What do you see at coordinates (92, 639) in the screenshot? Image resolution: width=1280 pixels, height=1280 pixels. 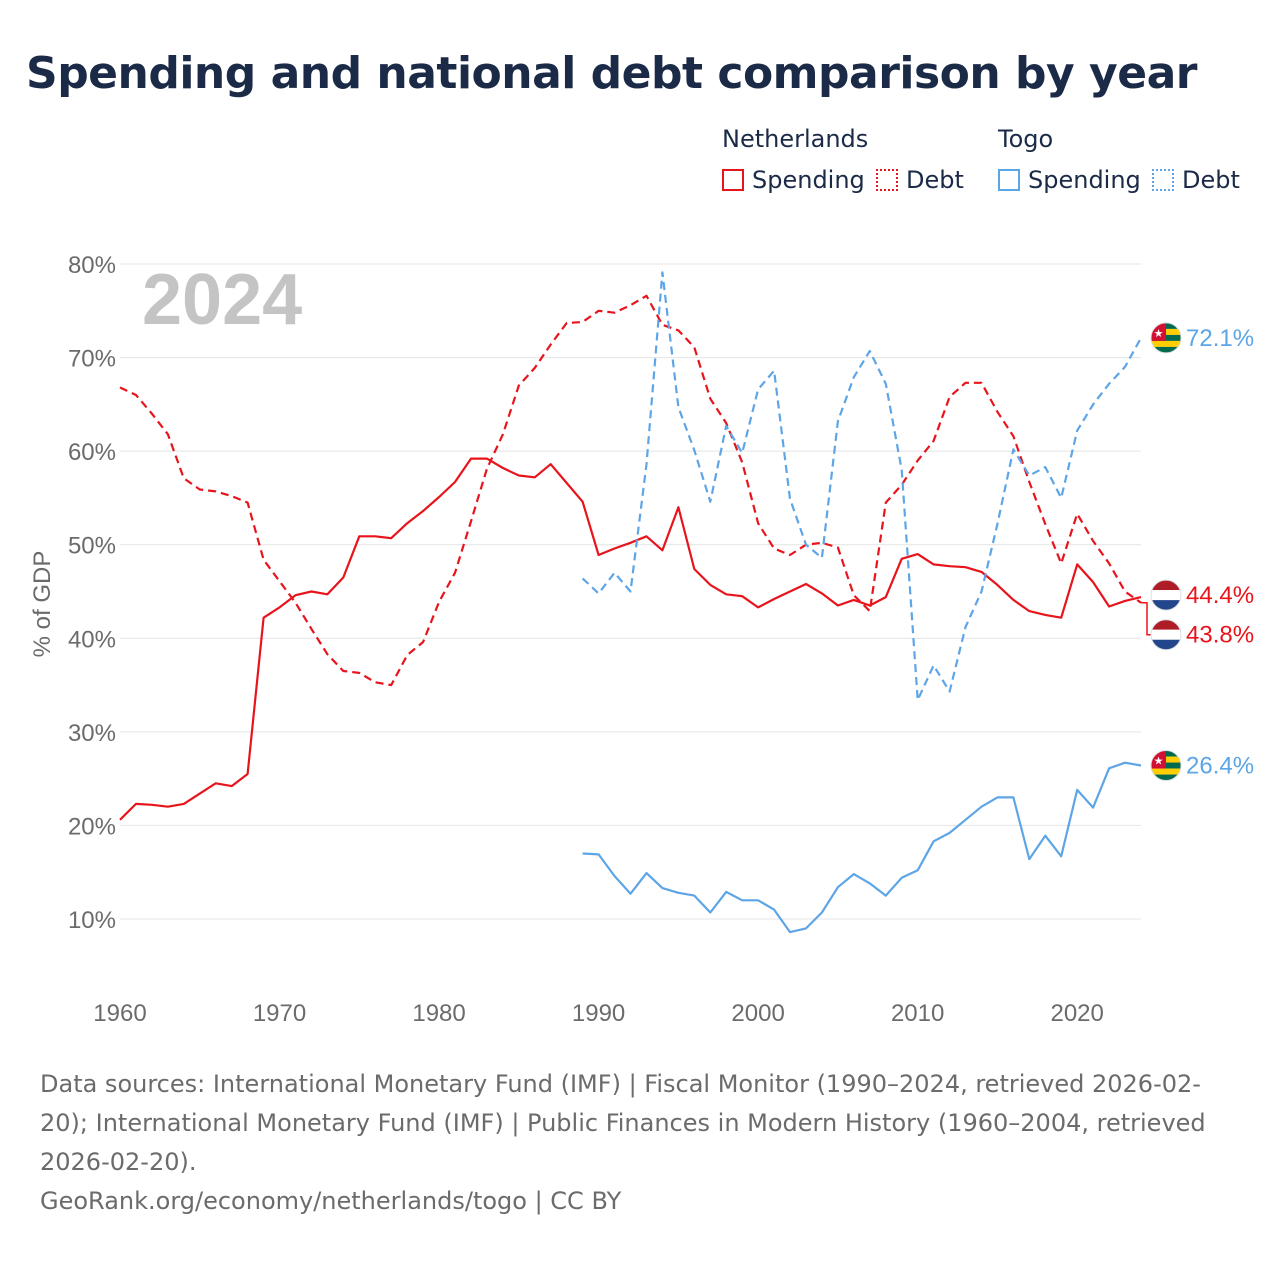 I see `y-tick-label: 40%` at bounding box center [92, 639].